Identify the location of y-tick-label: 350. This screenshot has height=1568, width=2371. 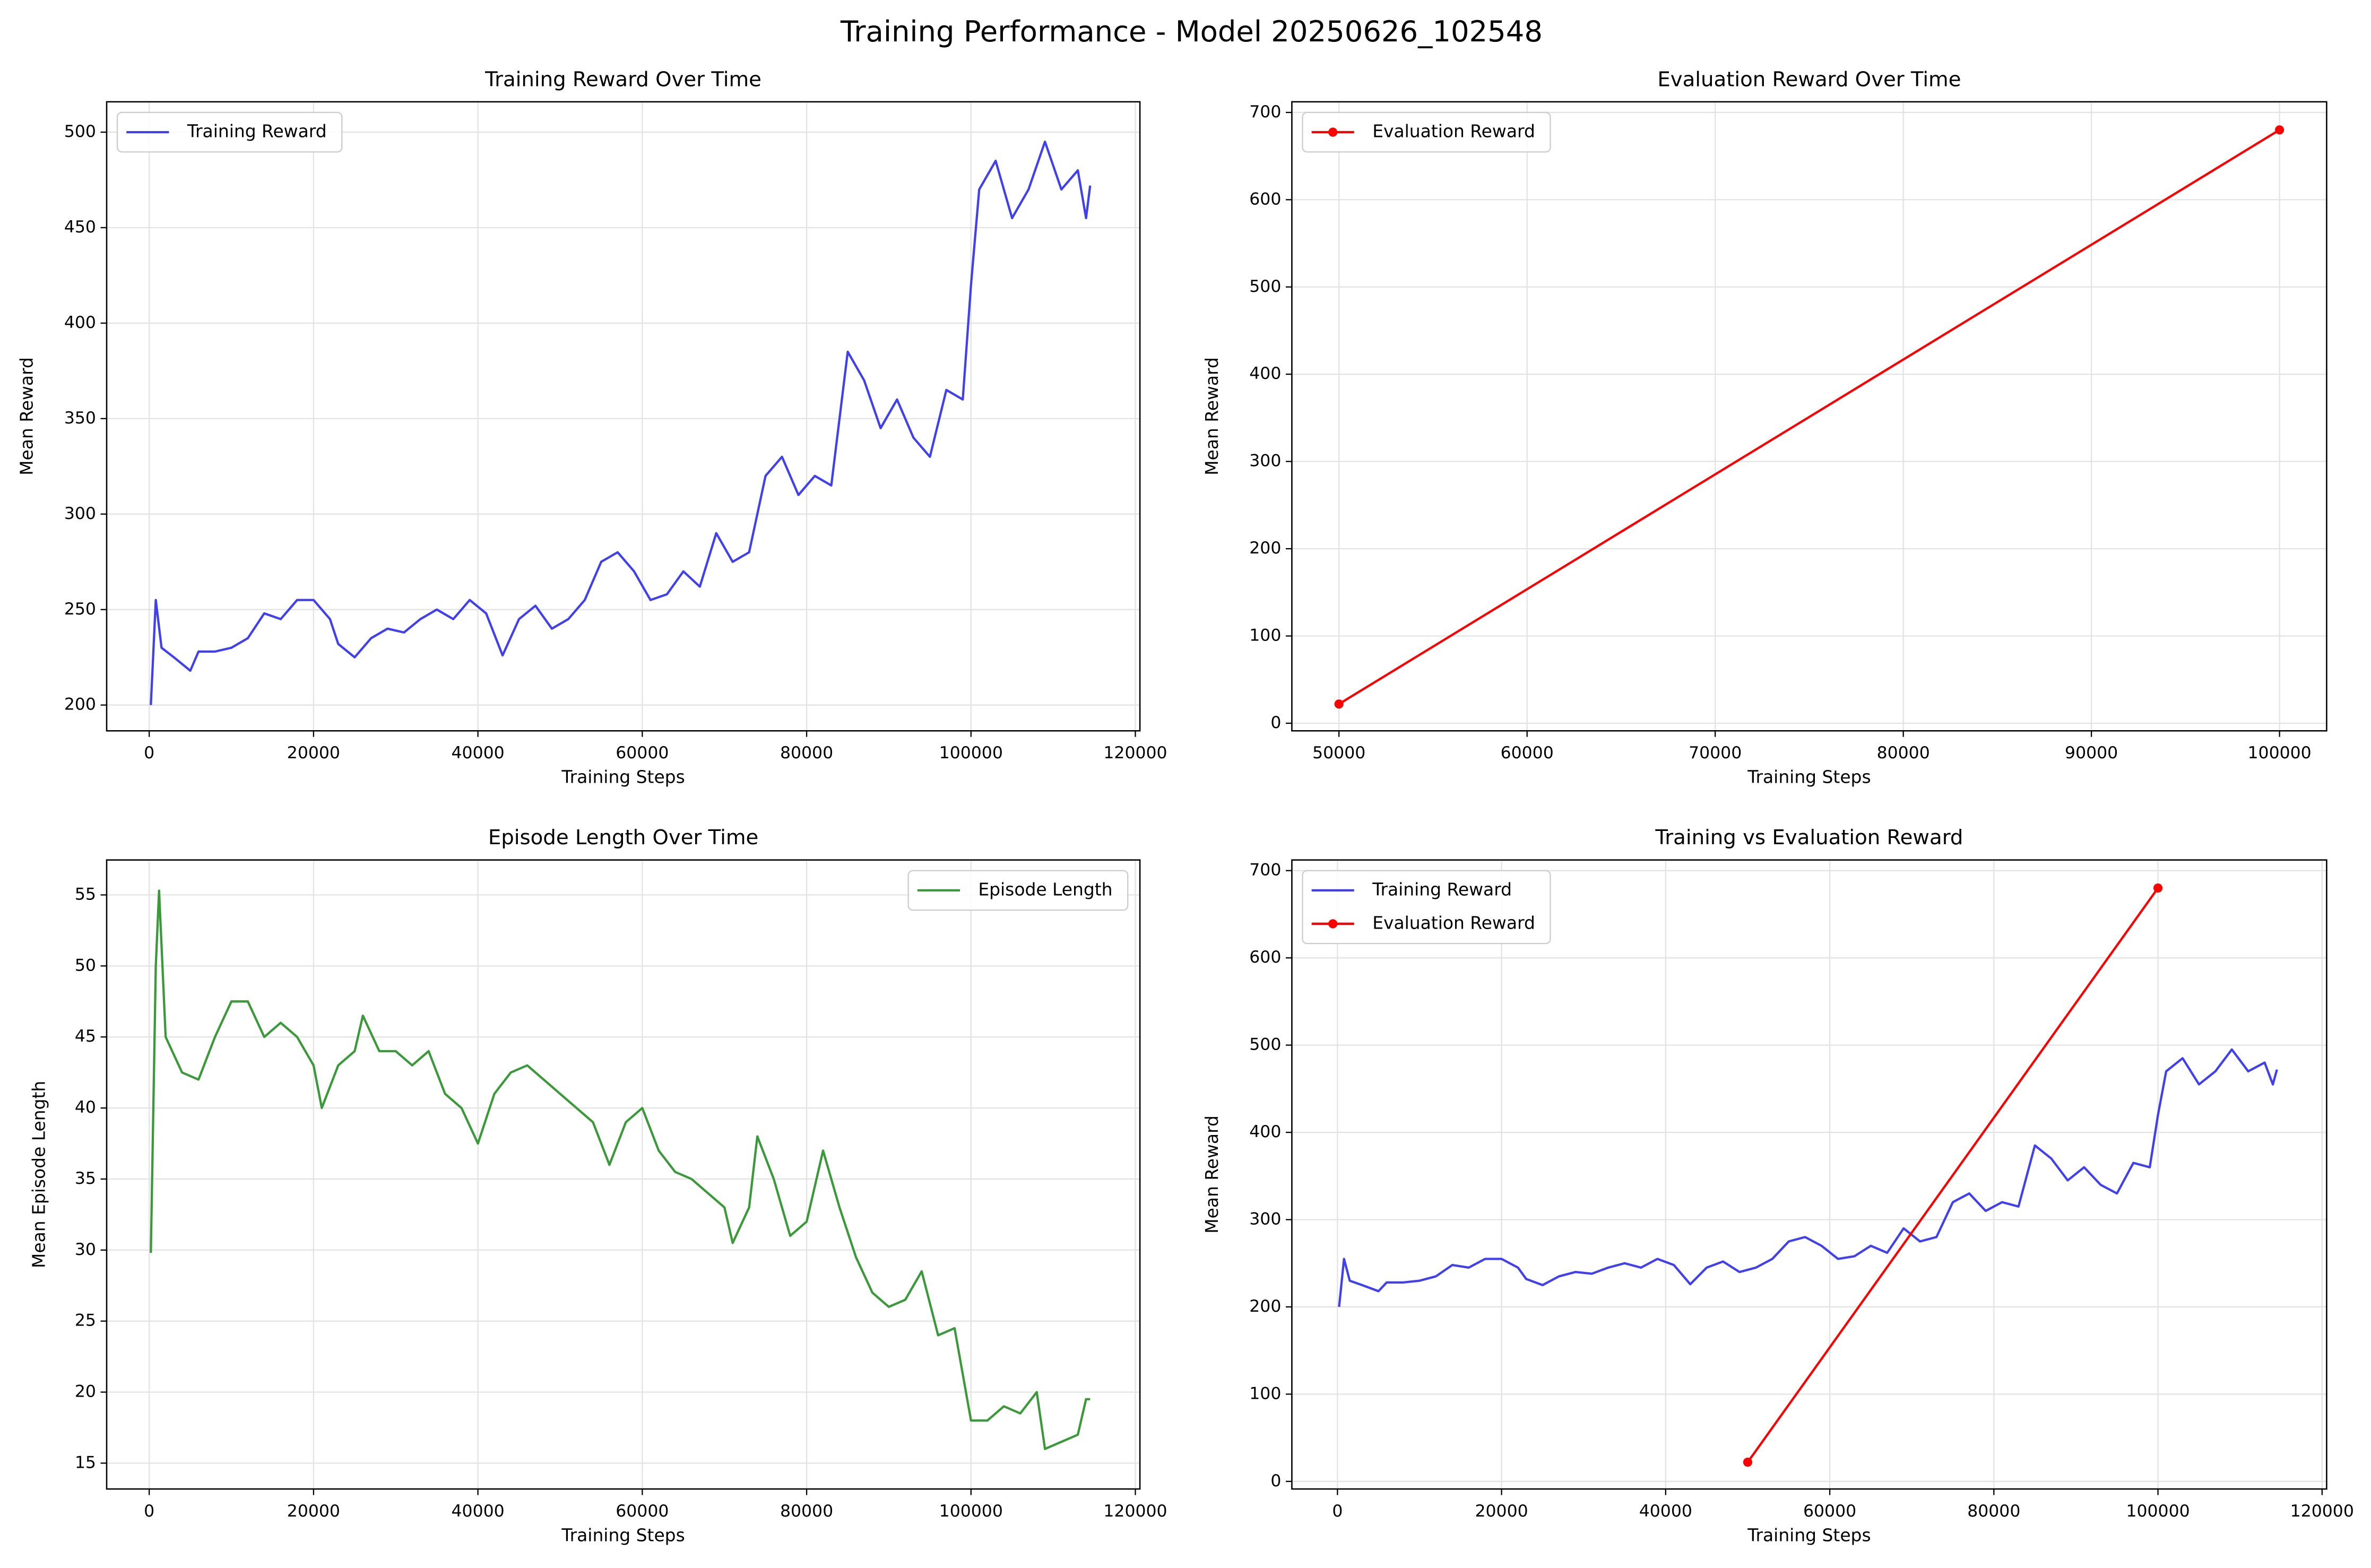
(80, 418).